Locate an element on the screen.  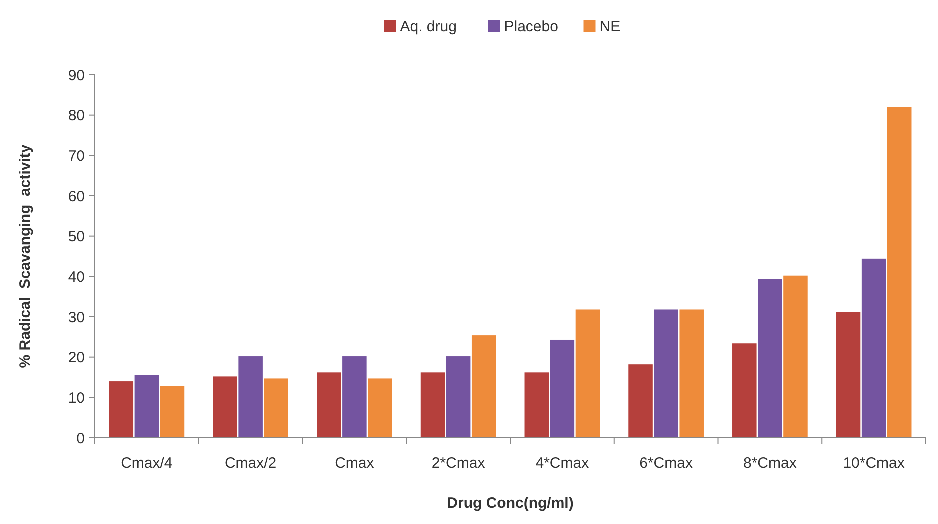
x-tick-label: Cmax/2 is located at coordinates (250, 463).